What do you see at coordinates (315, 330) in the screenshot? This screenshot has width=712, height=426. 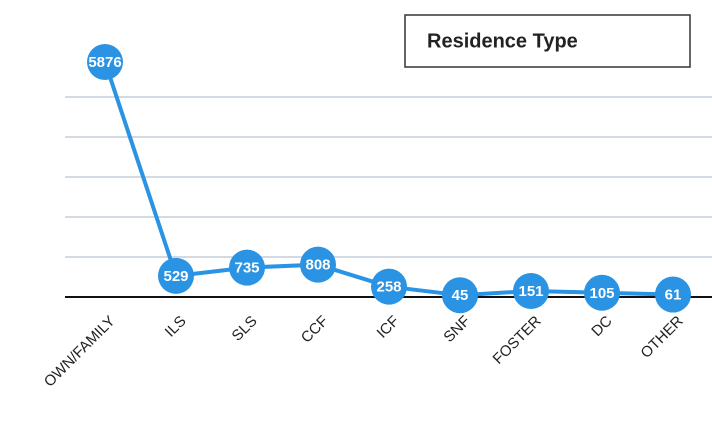 I see `x-tick-label: CCF` at bounding box center [315, 330].